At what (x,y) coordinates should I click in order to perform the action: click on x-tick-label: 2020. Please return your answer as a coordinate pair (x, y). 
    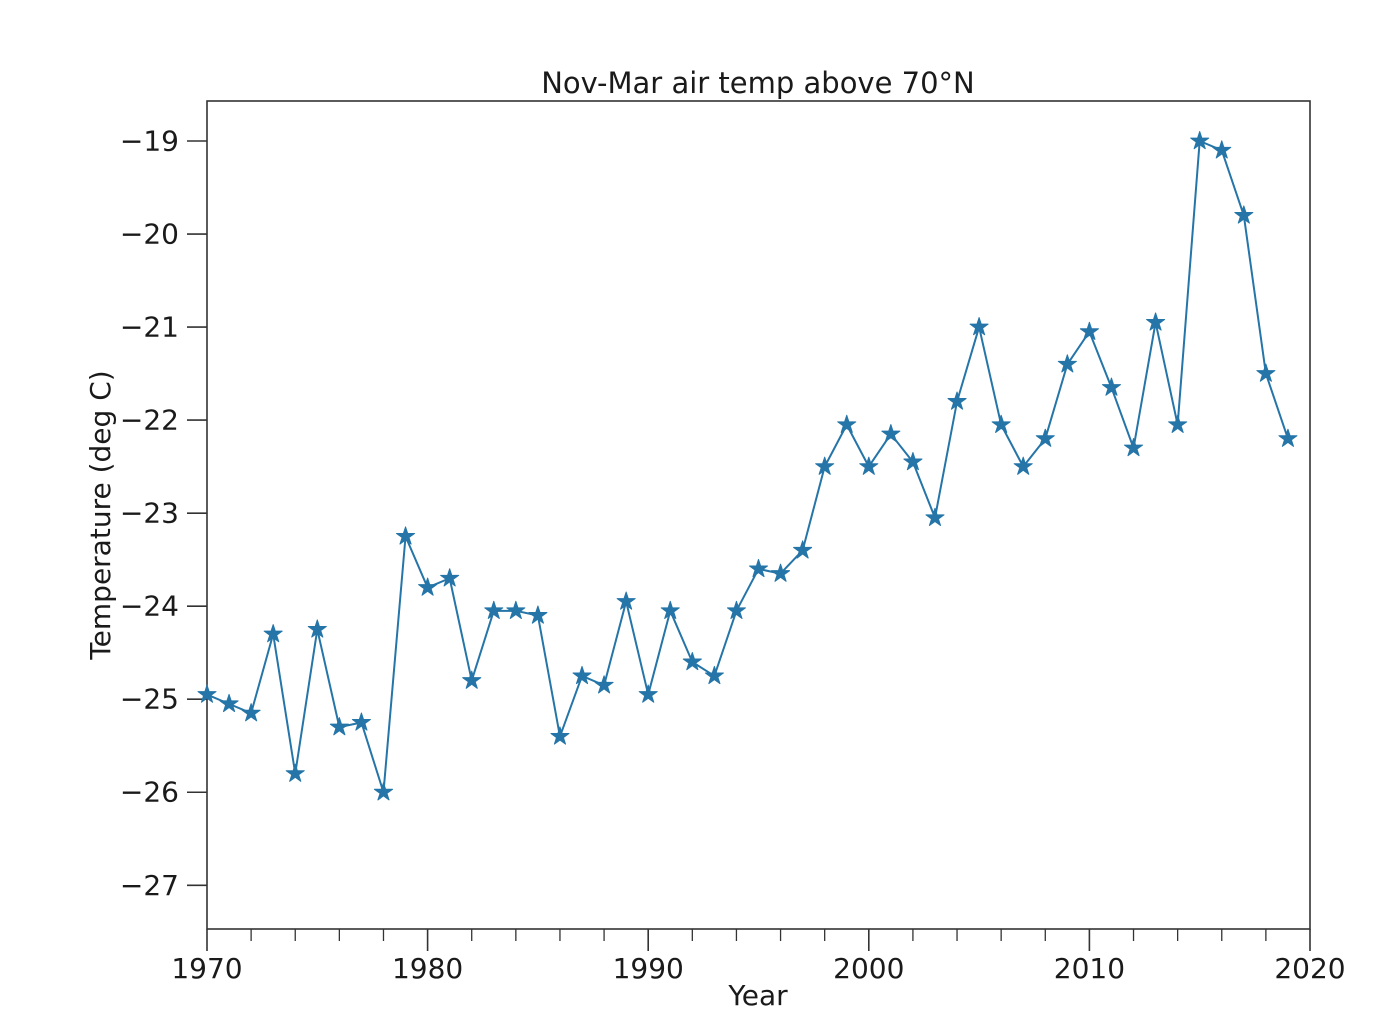
    Looking at the image, I should click on (1309, 968).